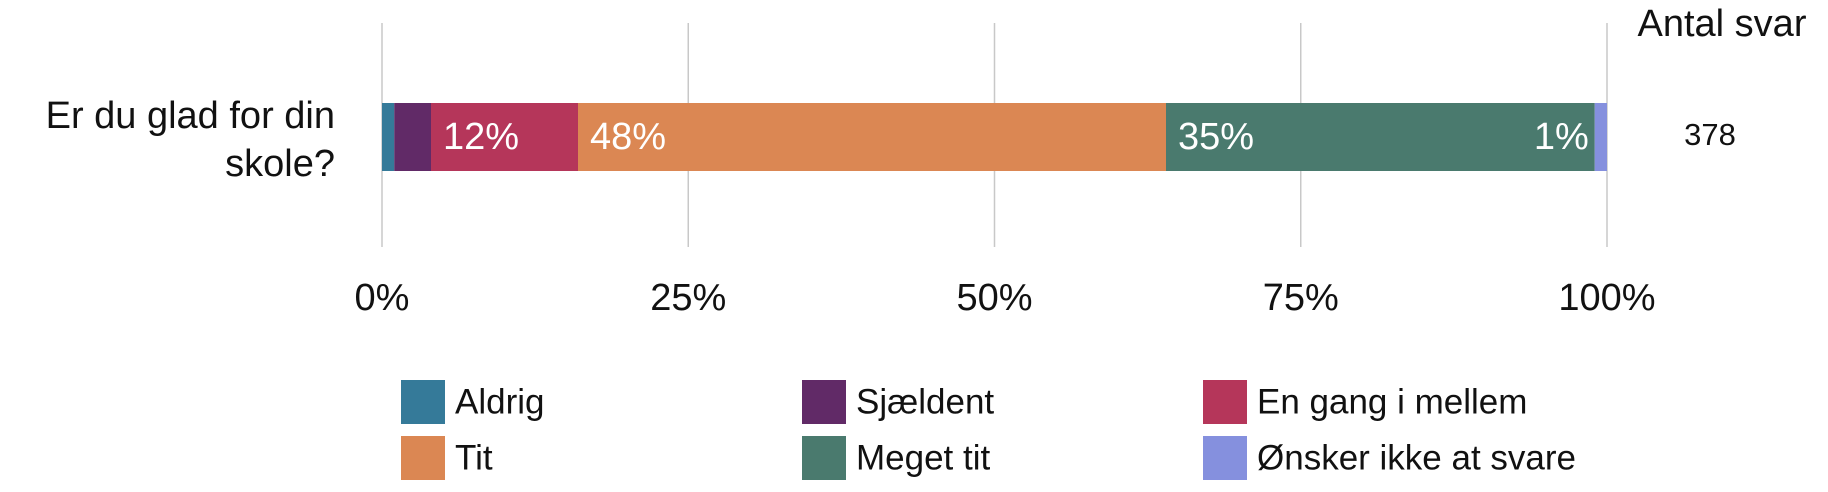 This screenshot has height=492, width=1828. I want to click on value-label: 35%, so click(1216, 137).